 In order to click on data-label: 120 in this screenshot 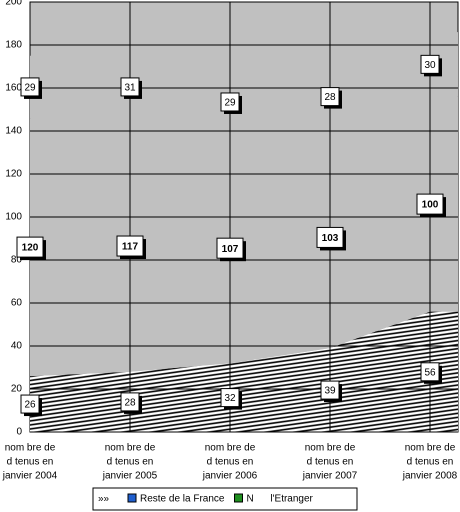, I will do `click(30, 248)`.